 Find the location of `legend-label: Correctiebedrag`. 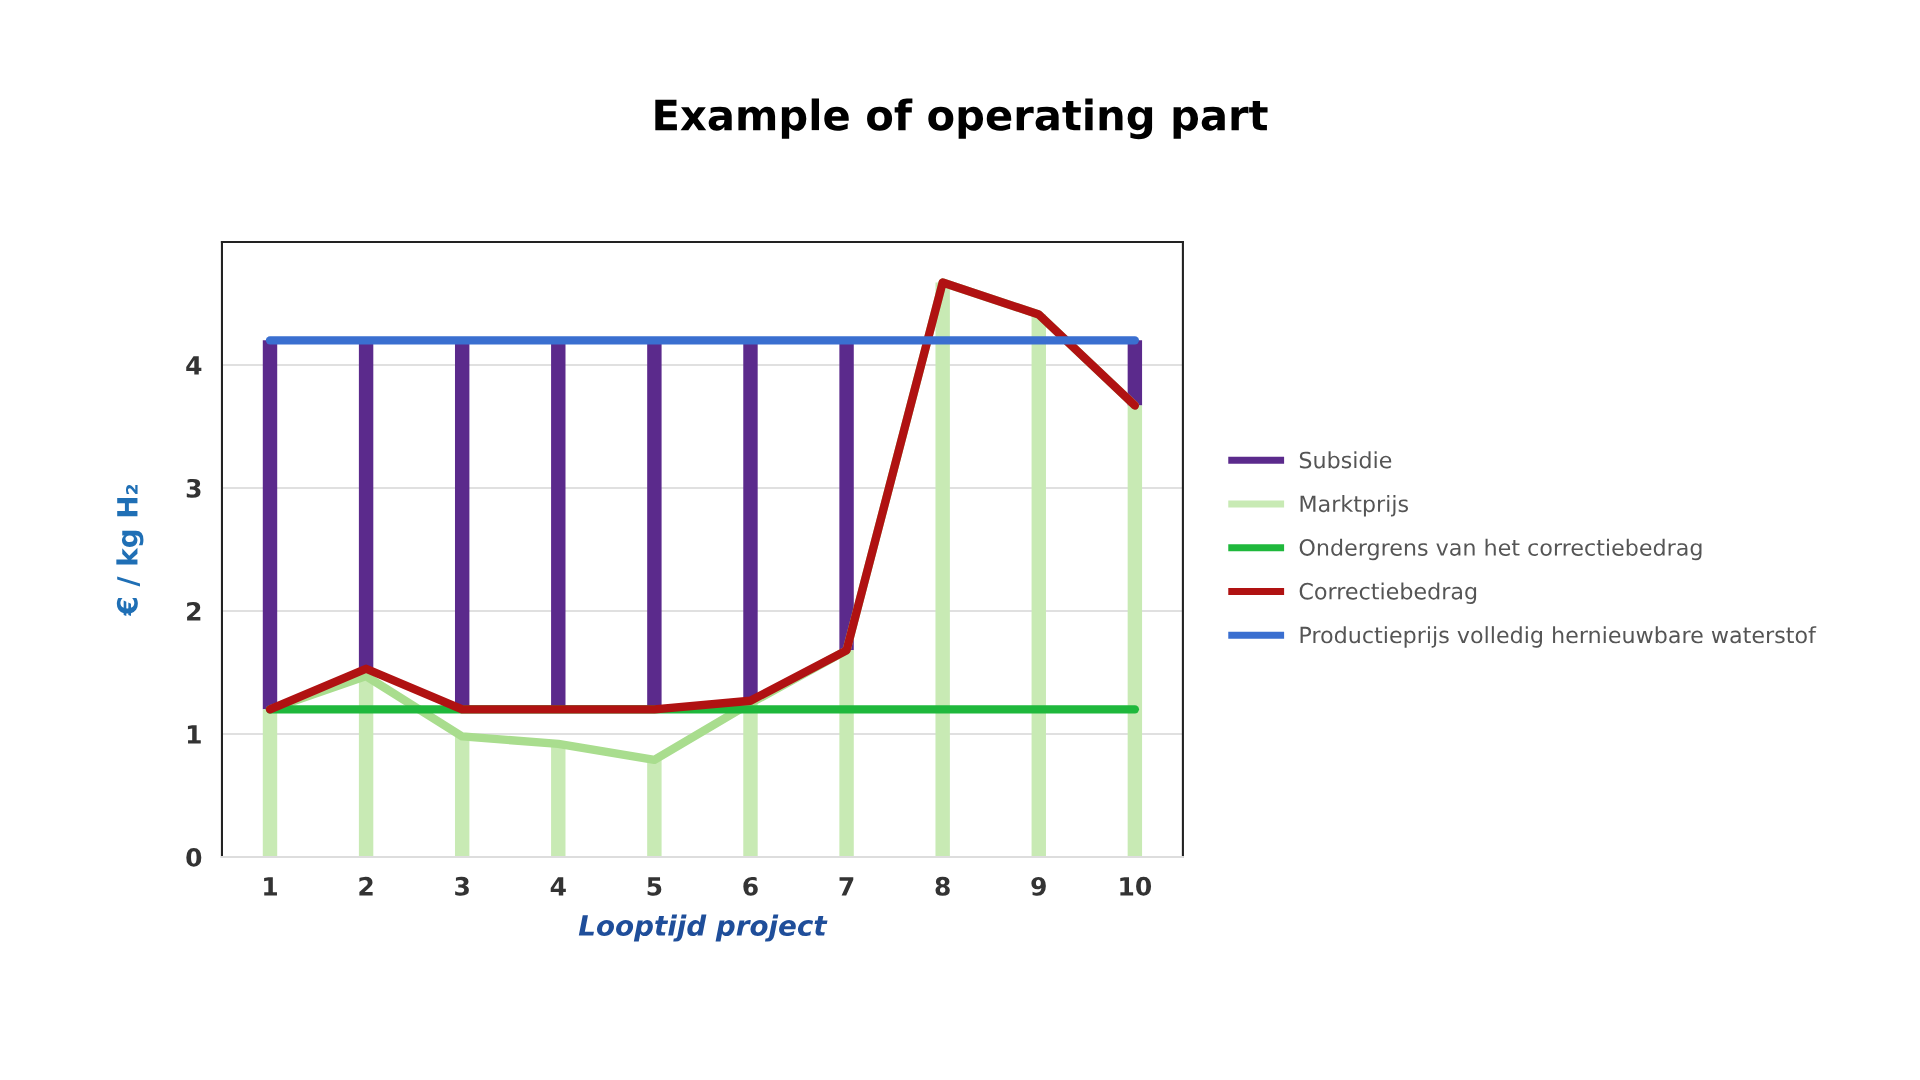

legend-label: Correctiebedrag is located at coordinates (1388, 593).